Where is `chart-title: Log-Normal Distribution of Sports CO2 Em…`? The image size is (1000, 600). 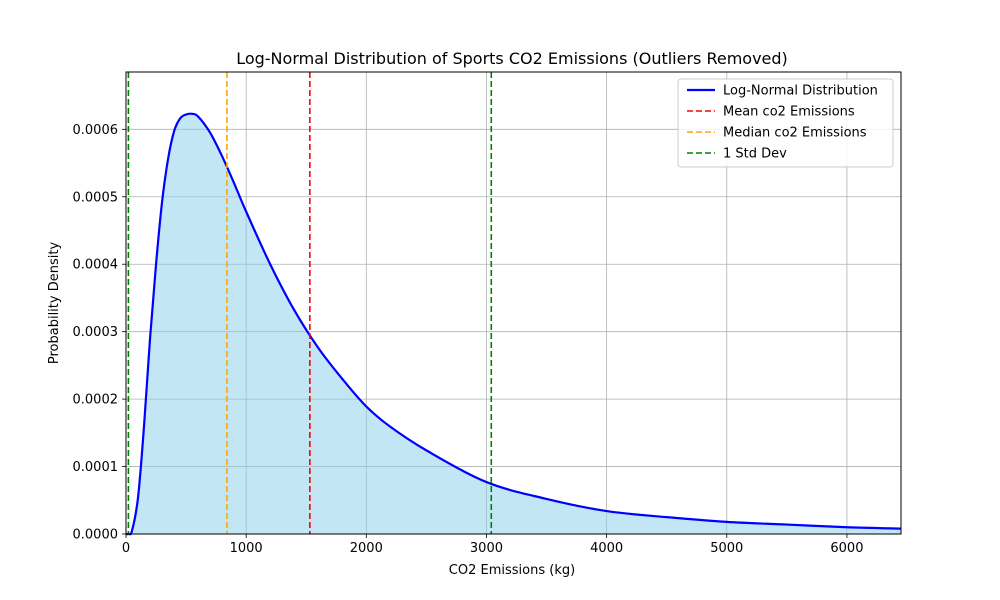 chart-title: Log-Normal Distribution of Sports CO2 Em… is located at coordinates (512, 58).